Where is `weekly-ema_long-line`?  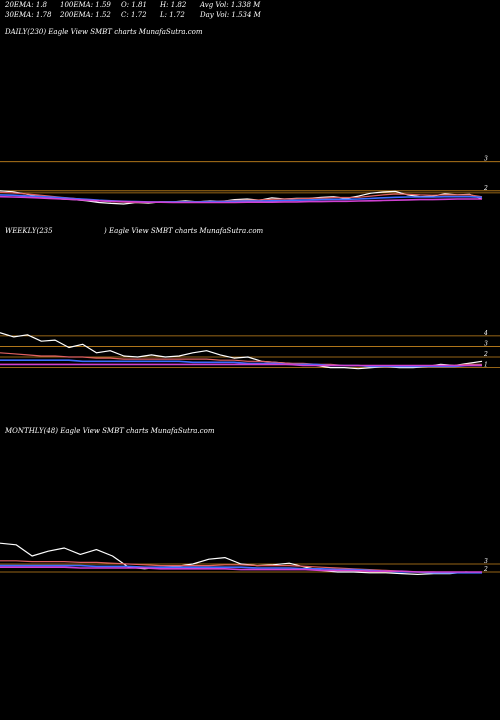
weekly-ema_long-line is located at coordinates (241, 365).